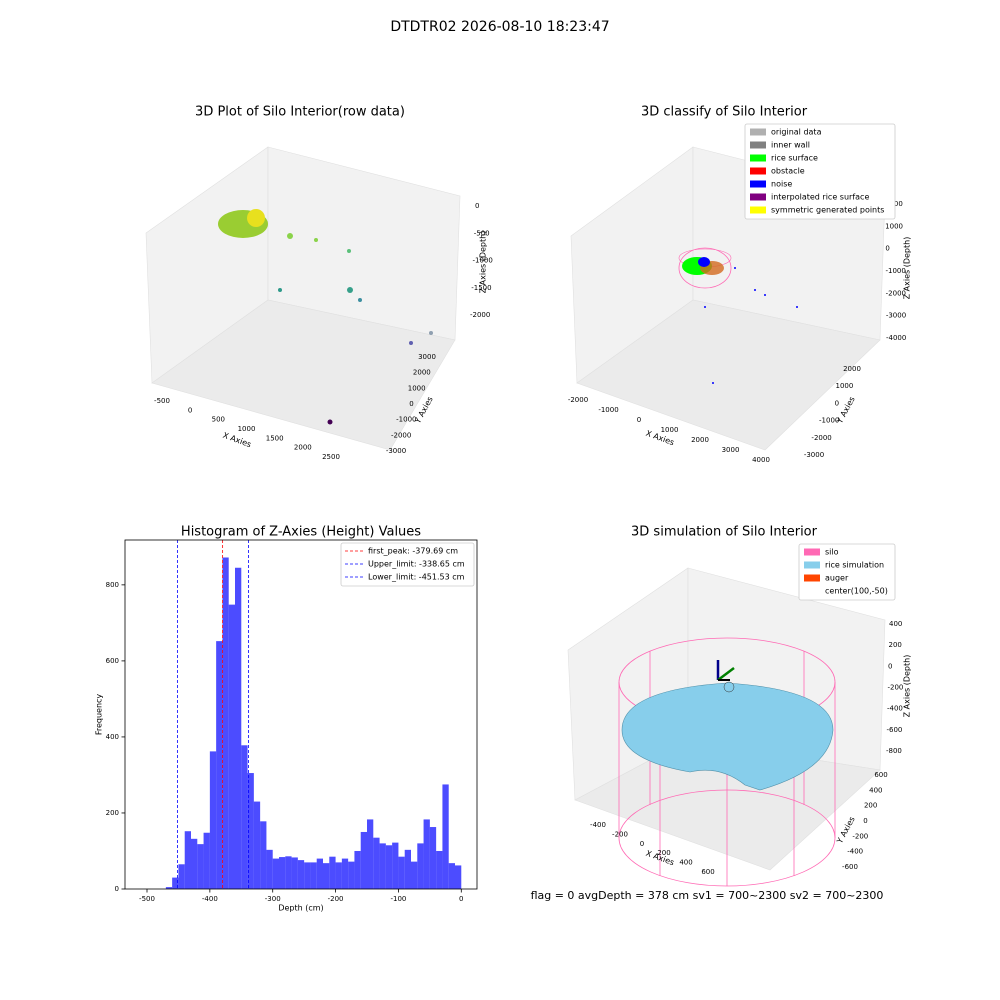 This screenshot has width=1000, height=1000. Describe the element at coordinates (896, 316) in the screenshot. I see `z-tick-label: -3000` at that location.